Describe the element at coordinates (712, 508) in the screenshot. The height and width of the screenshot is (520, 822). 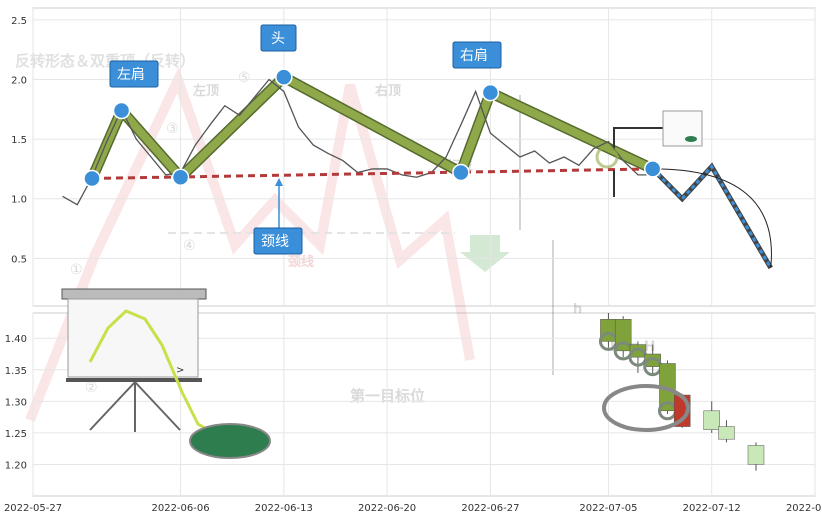
I see `xtick-label: 2022-07-12` at that location.